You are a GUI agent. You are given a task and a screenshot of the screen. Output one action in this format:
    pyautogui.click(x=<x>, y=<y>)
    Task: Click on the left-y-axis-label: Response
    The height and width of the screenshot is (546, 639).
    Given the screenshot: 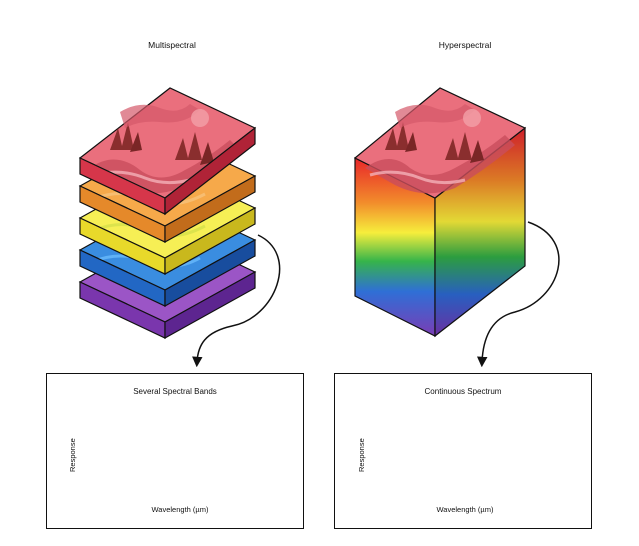 What is the action you would take?
    pyautogui.click(x=72, y=455)
    